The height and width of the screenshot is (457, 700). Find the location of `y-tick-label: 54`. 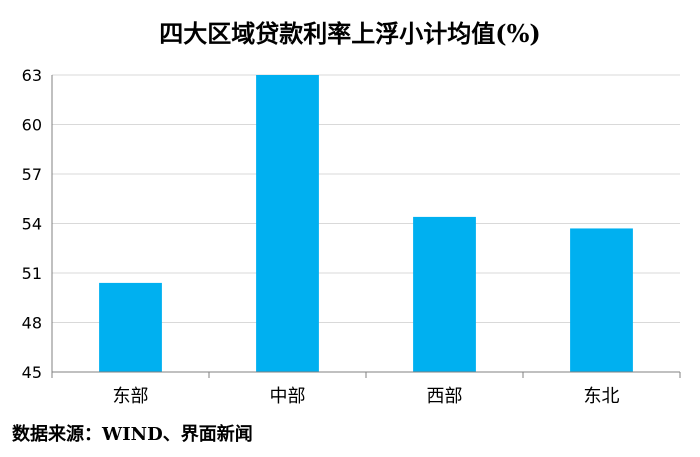

y-tick-label: 54 is located at coordinates (32, 224).